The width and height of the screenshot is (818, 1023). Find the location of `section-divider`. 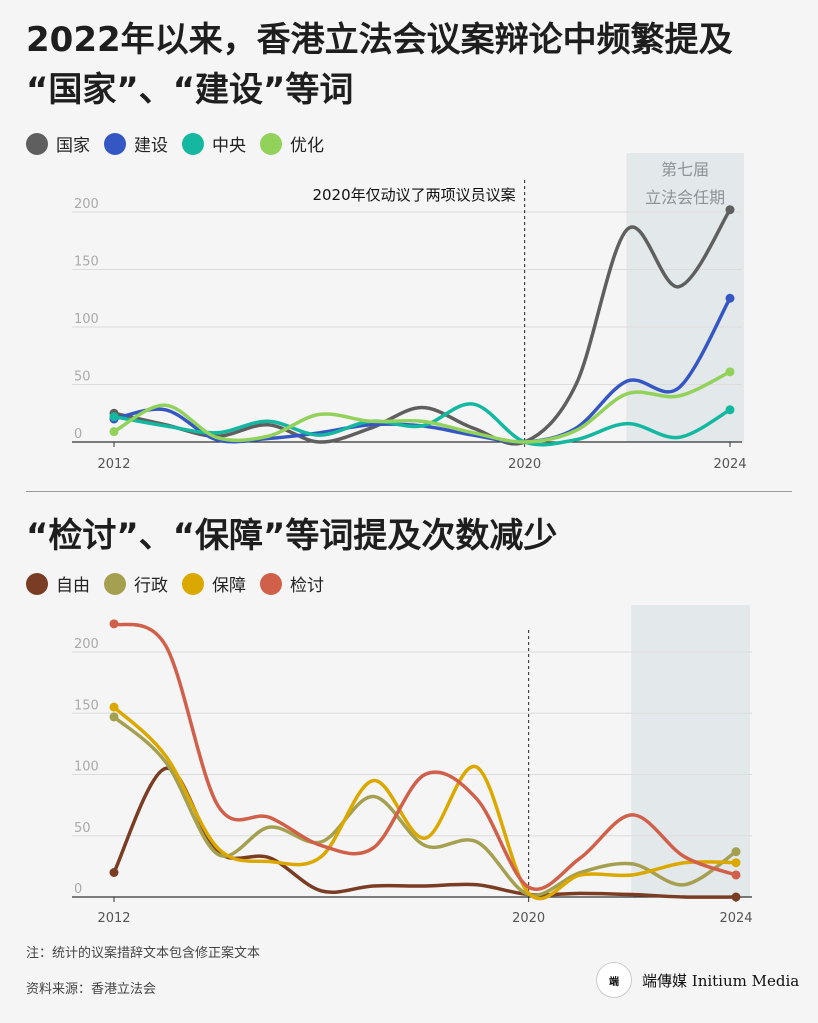

section-divider is located at coordinates (409, 491).